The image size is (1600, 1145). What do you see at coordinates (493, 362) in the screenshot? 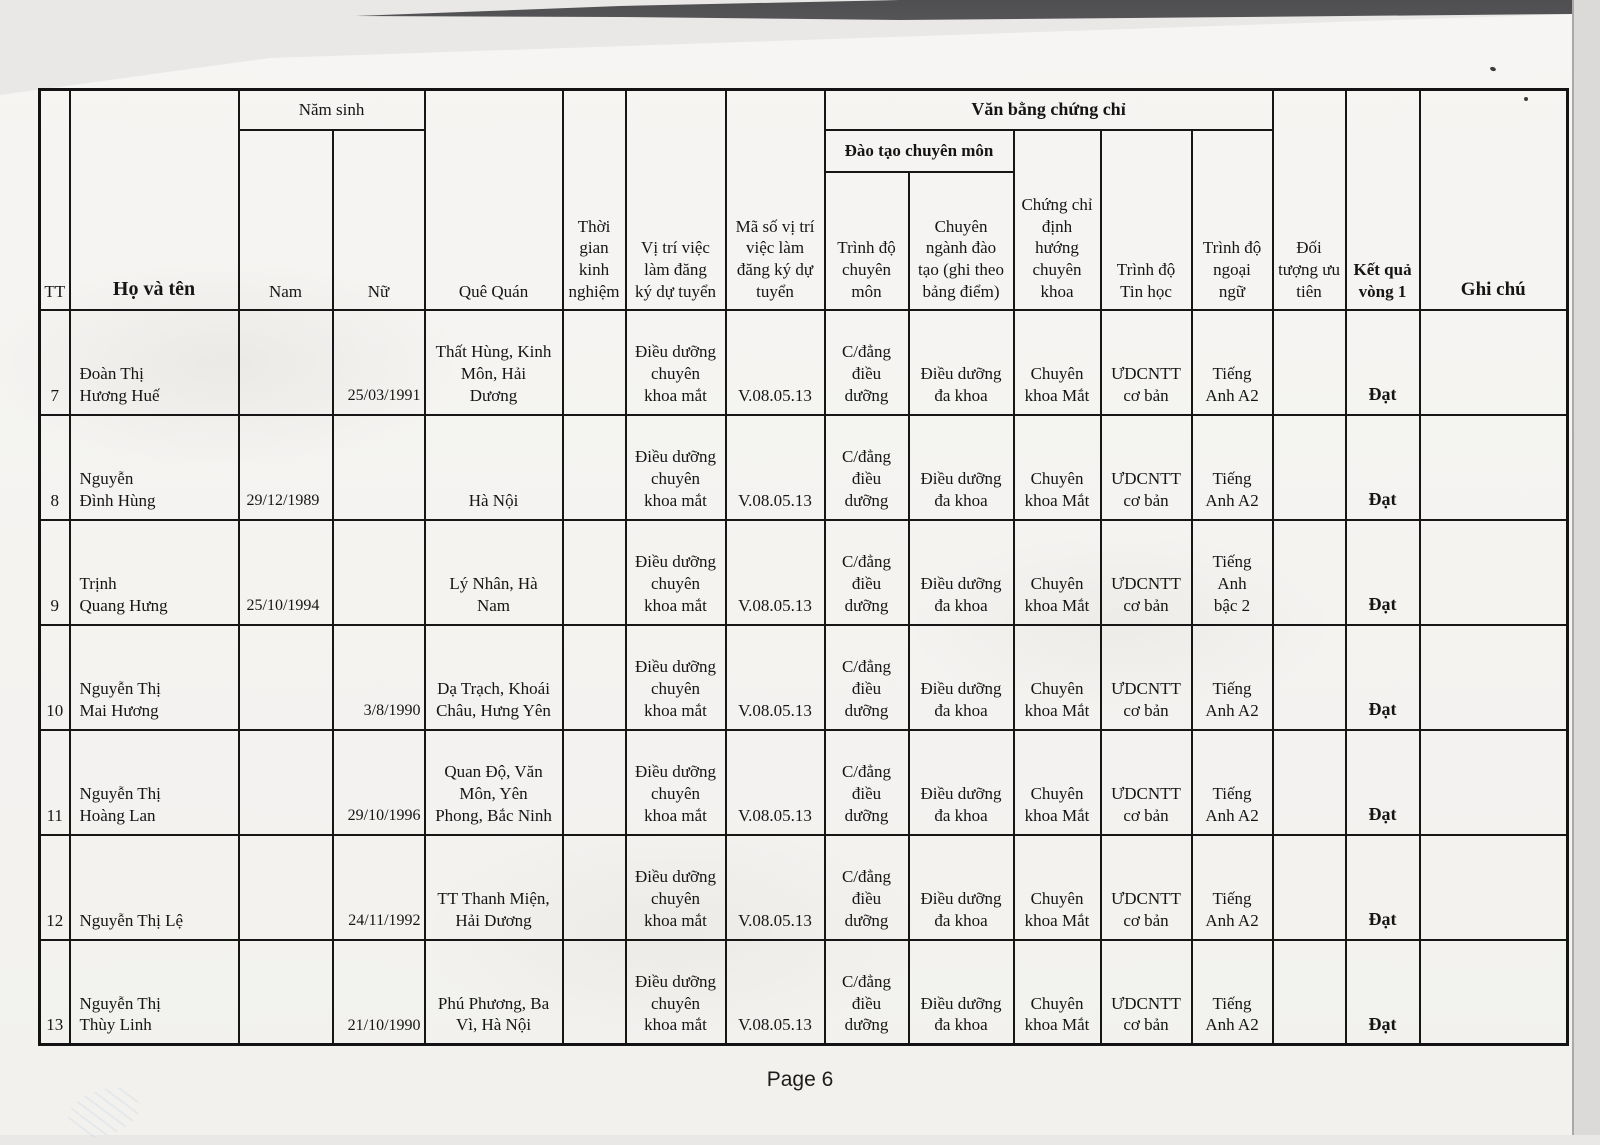
I see `cell-hometown: Thất Hùng, Kinh Môn, Hải Dương` at bounding box center [493, 362].